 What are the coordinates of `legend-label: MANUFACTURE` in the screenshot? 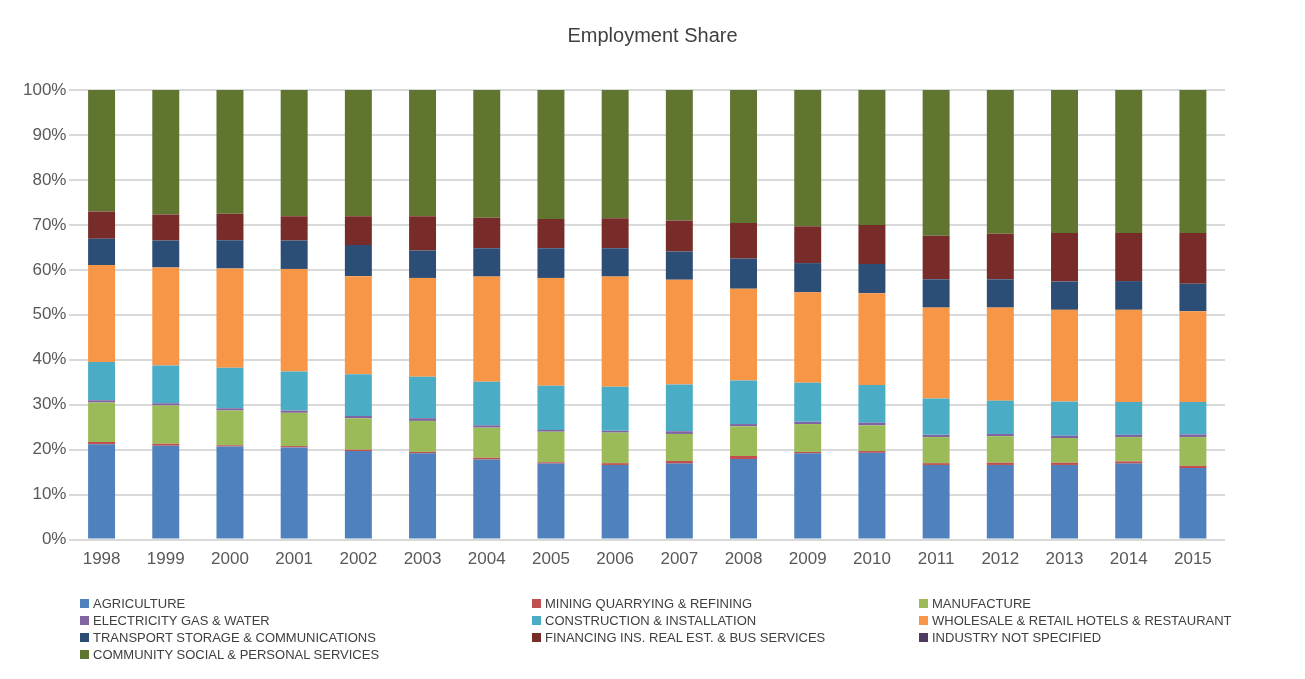 It's located at (981, 603).